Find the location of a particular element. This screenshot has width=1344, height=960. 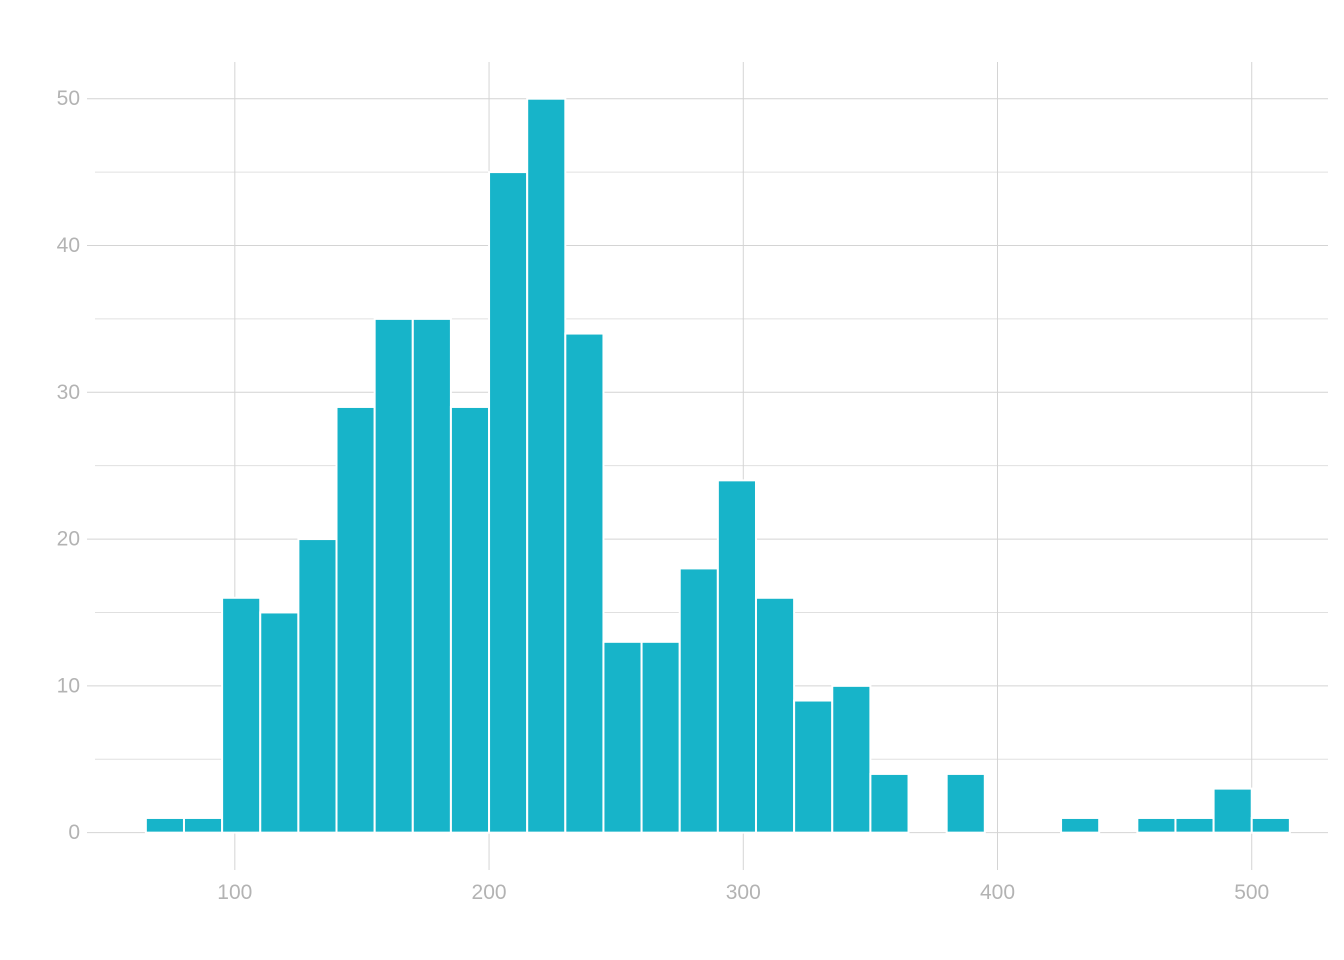

x-tick-label: 300 is located at coordinates (743, 892).